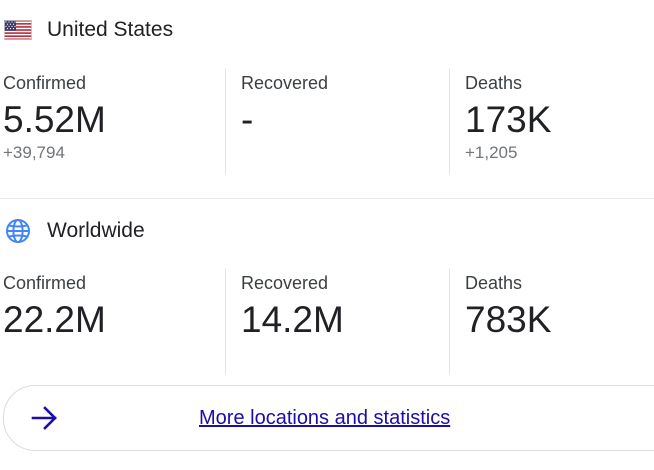  What do you see at coordinates (114, 321) in the screenshot?
I see `stat-confirmed-world: Confirmed 22.2M` at bounding box center [114, 321].